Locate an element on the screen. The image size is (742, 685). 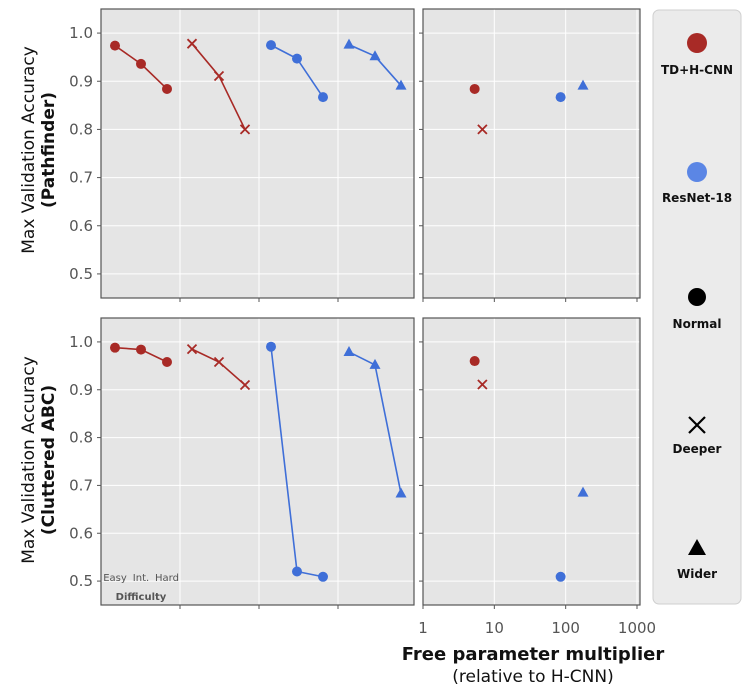
difficulty-tick-label: Hard is located at coordinates (167, 578).